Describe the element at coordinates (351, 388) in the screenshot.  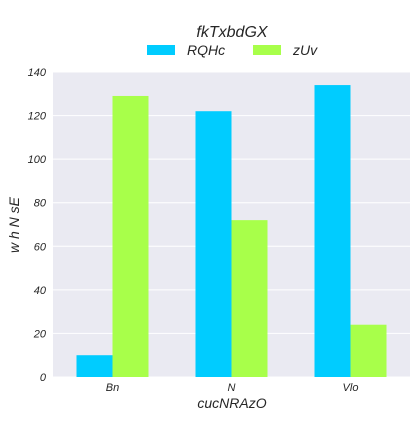
I see `x-tick-label: Vlo` at that location.